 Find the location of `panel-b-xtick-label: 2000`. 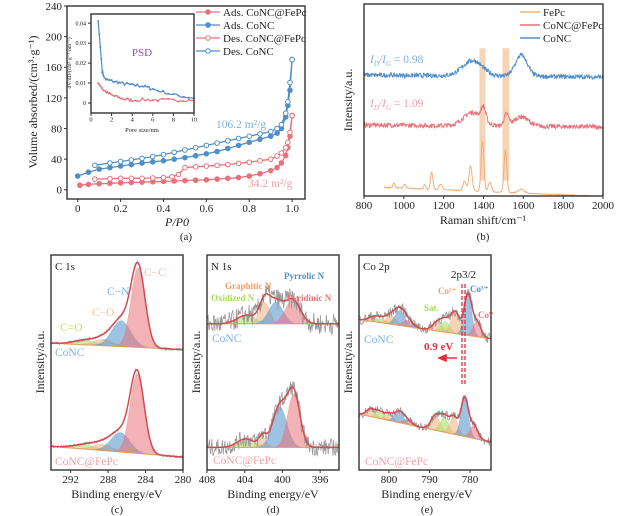

panel-b-xtick-label: 2000 is located at coordinates (603, 206).